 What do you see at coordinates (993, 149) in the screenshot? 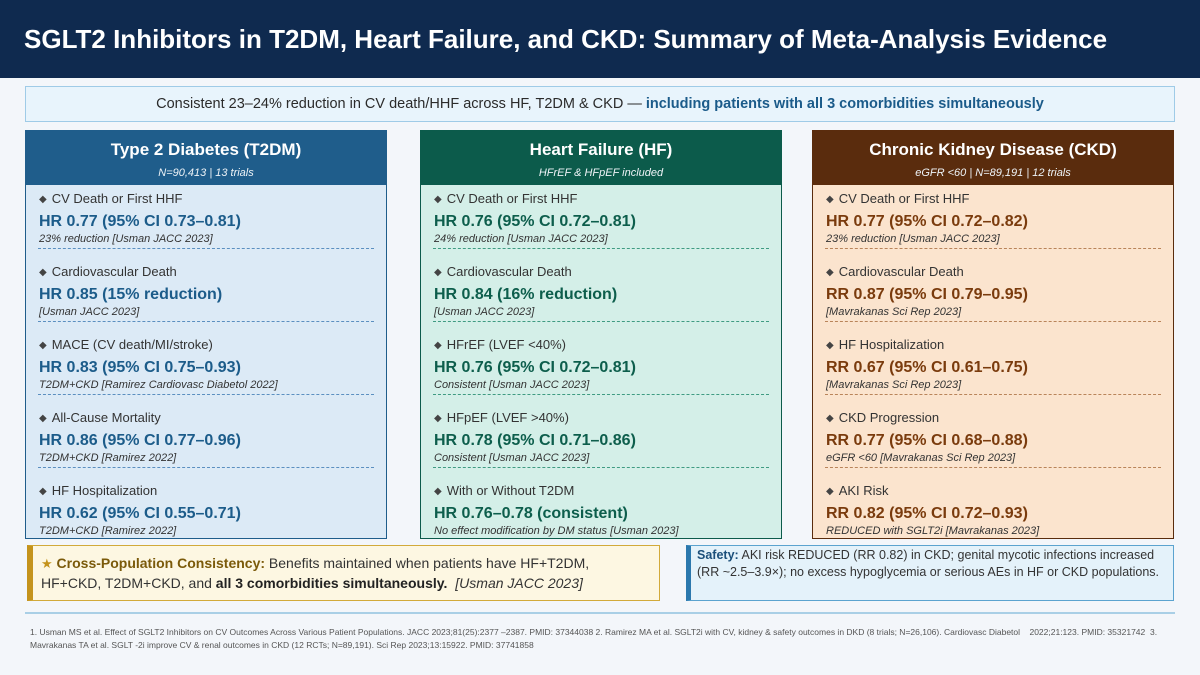
I see `column-title: Chronic Kidney Disease (CKD)` at bounding box center [993, 149].